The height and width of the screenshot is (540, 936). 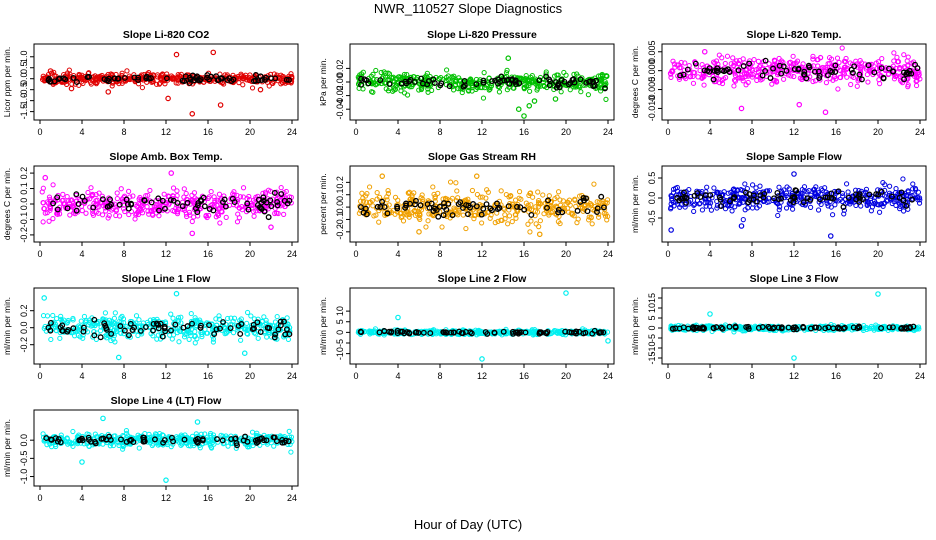 I want to click on x-tick-label: 16, so click(x=208, y=376).